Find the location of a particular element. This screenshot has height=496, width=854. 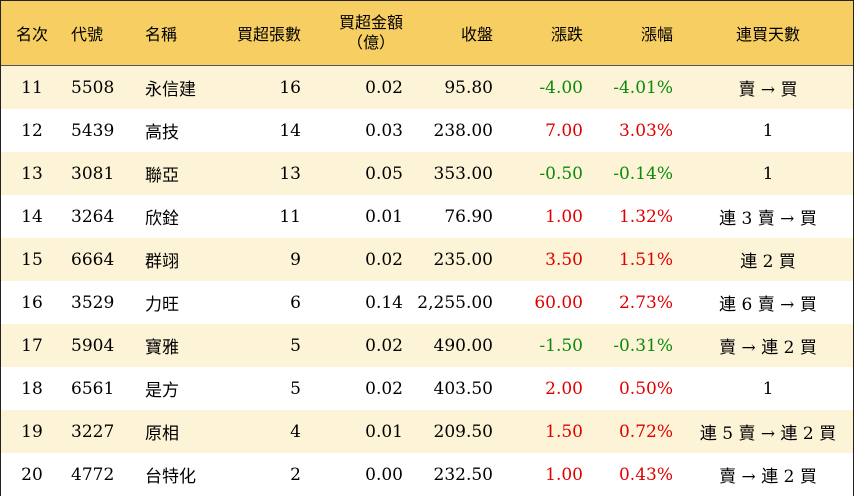

cell-net-buy-lots: 16 is located at coordinates (290, 87).